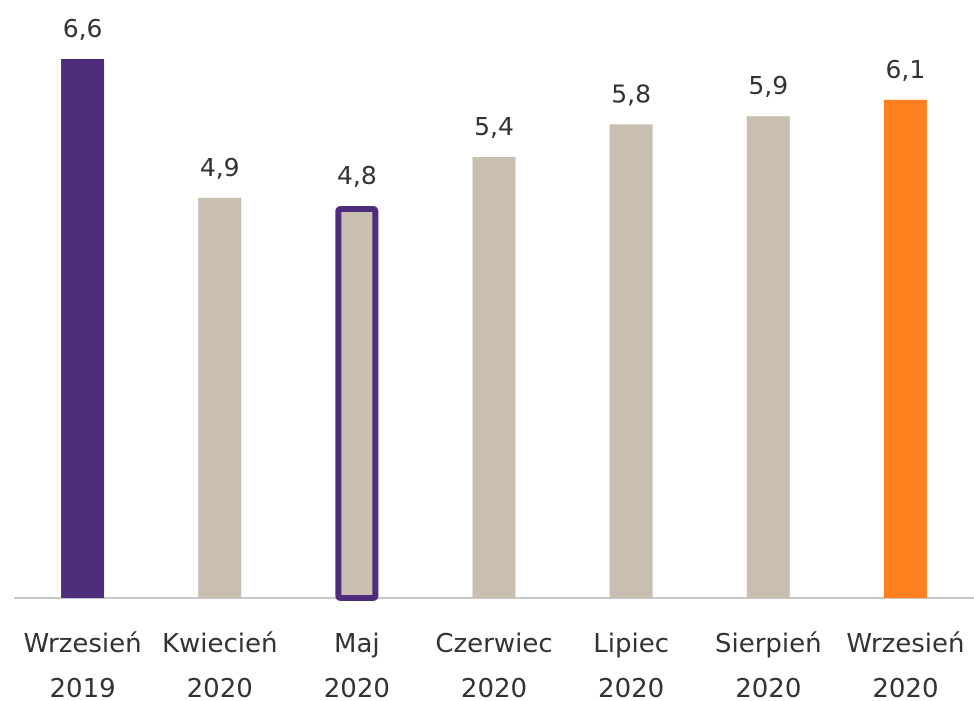 The image size is (974, 701). Describe the element at coordinates (493, 644) in the screenshot. I see `category-label-line: Czerwiec` at that location.